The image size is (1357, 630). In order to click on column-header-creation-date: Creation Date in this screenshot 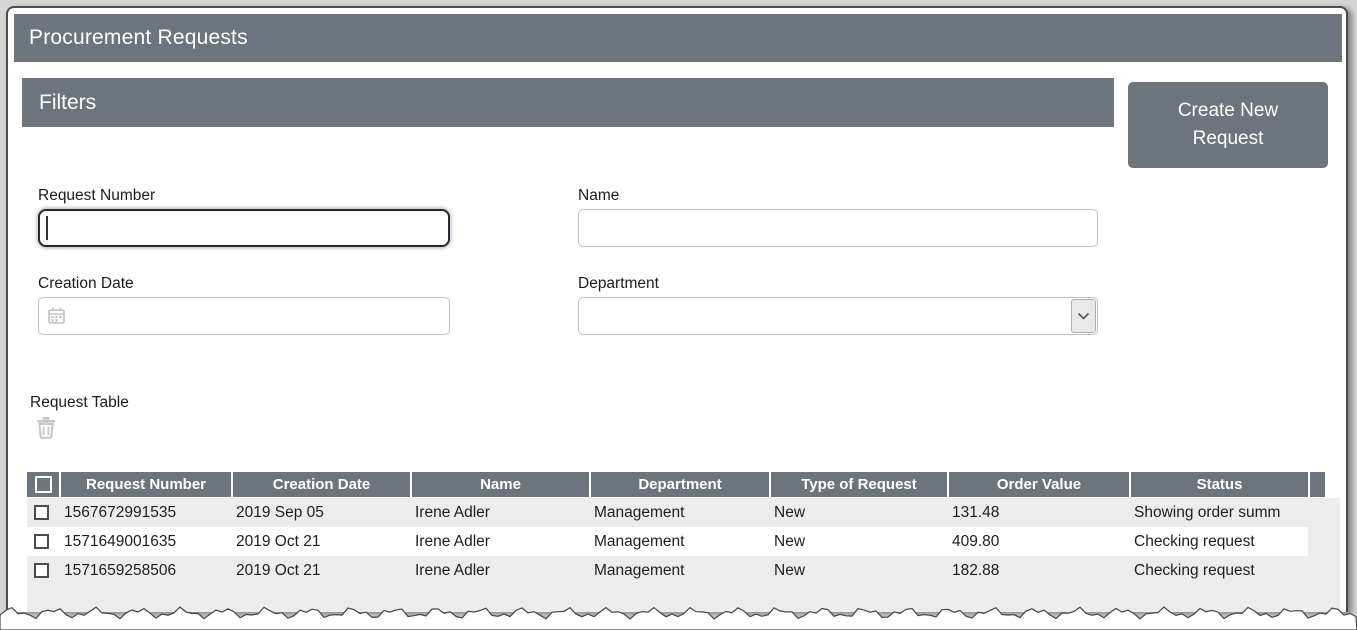, I will do `click(321, 484)`.